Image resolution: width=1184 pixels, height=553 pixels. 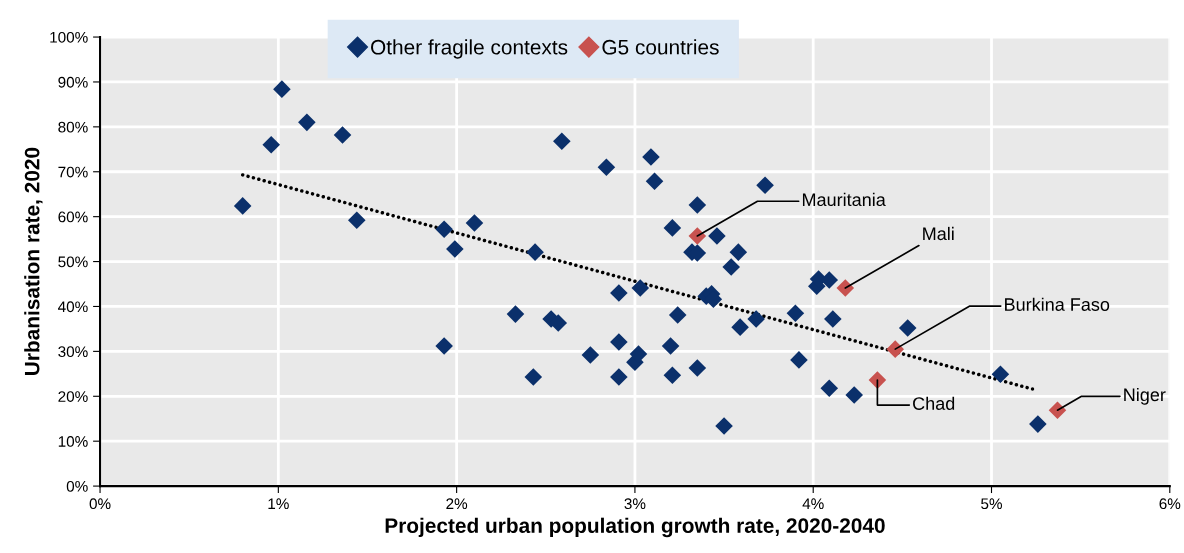 What do you see at coordinates (73, 307) in the screenshot?
I see `y-tick-label: 40%` at bounding box center [73, 307].